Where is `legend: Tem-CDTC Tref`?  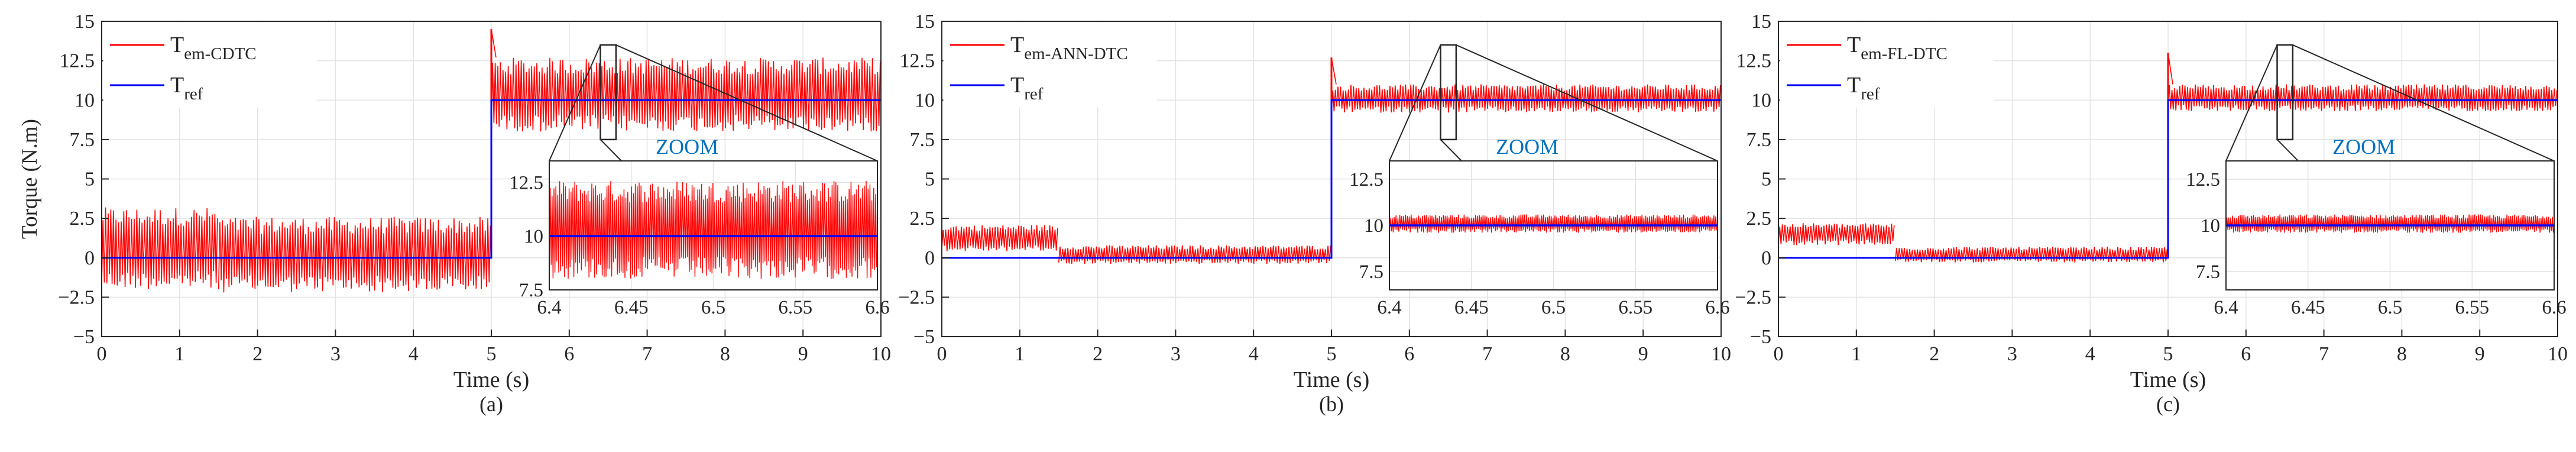
legend: Tem-CDTC Tref is located at coordinates (210, 65).